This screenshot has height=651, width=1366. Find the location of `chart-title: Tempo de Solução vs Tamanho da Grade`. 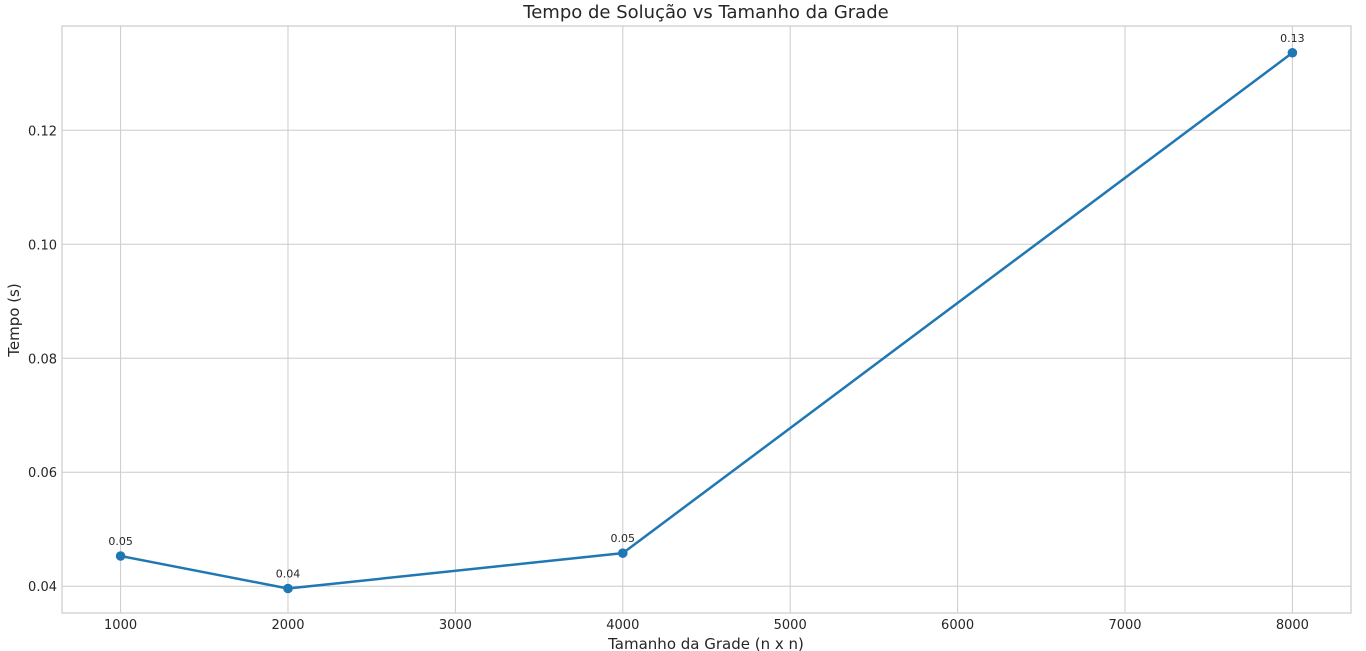

chart-title: Tempo de Solução vs Tamanho da Grade is located at coordinates (705, 12).